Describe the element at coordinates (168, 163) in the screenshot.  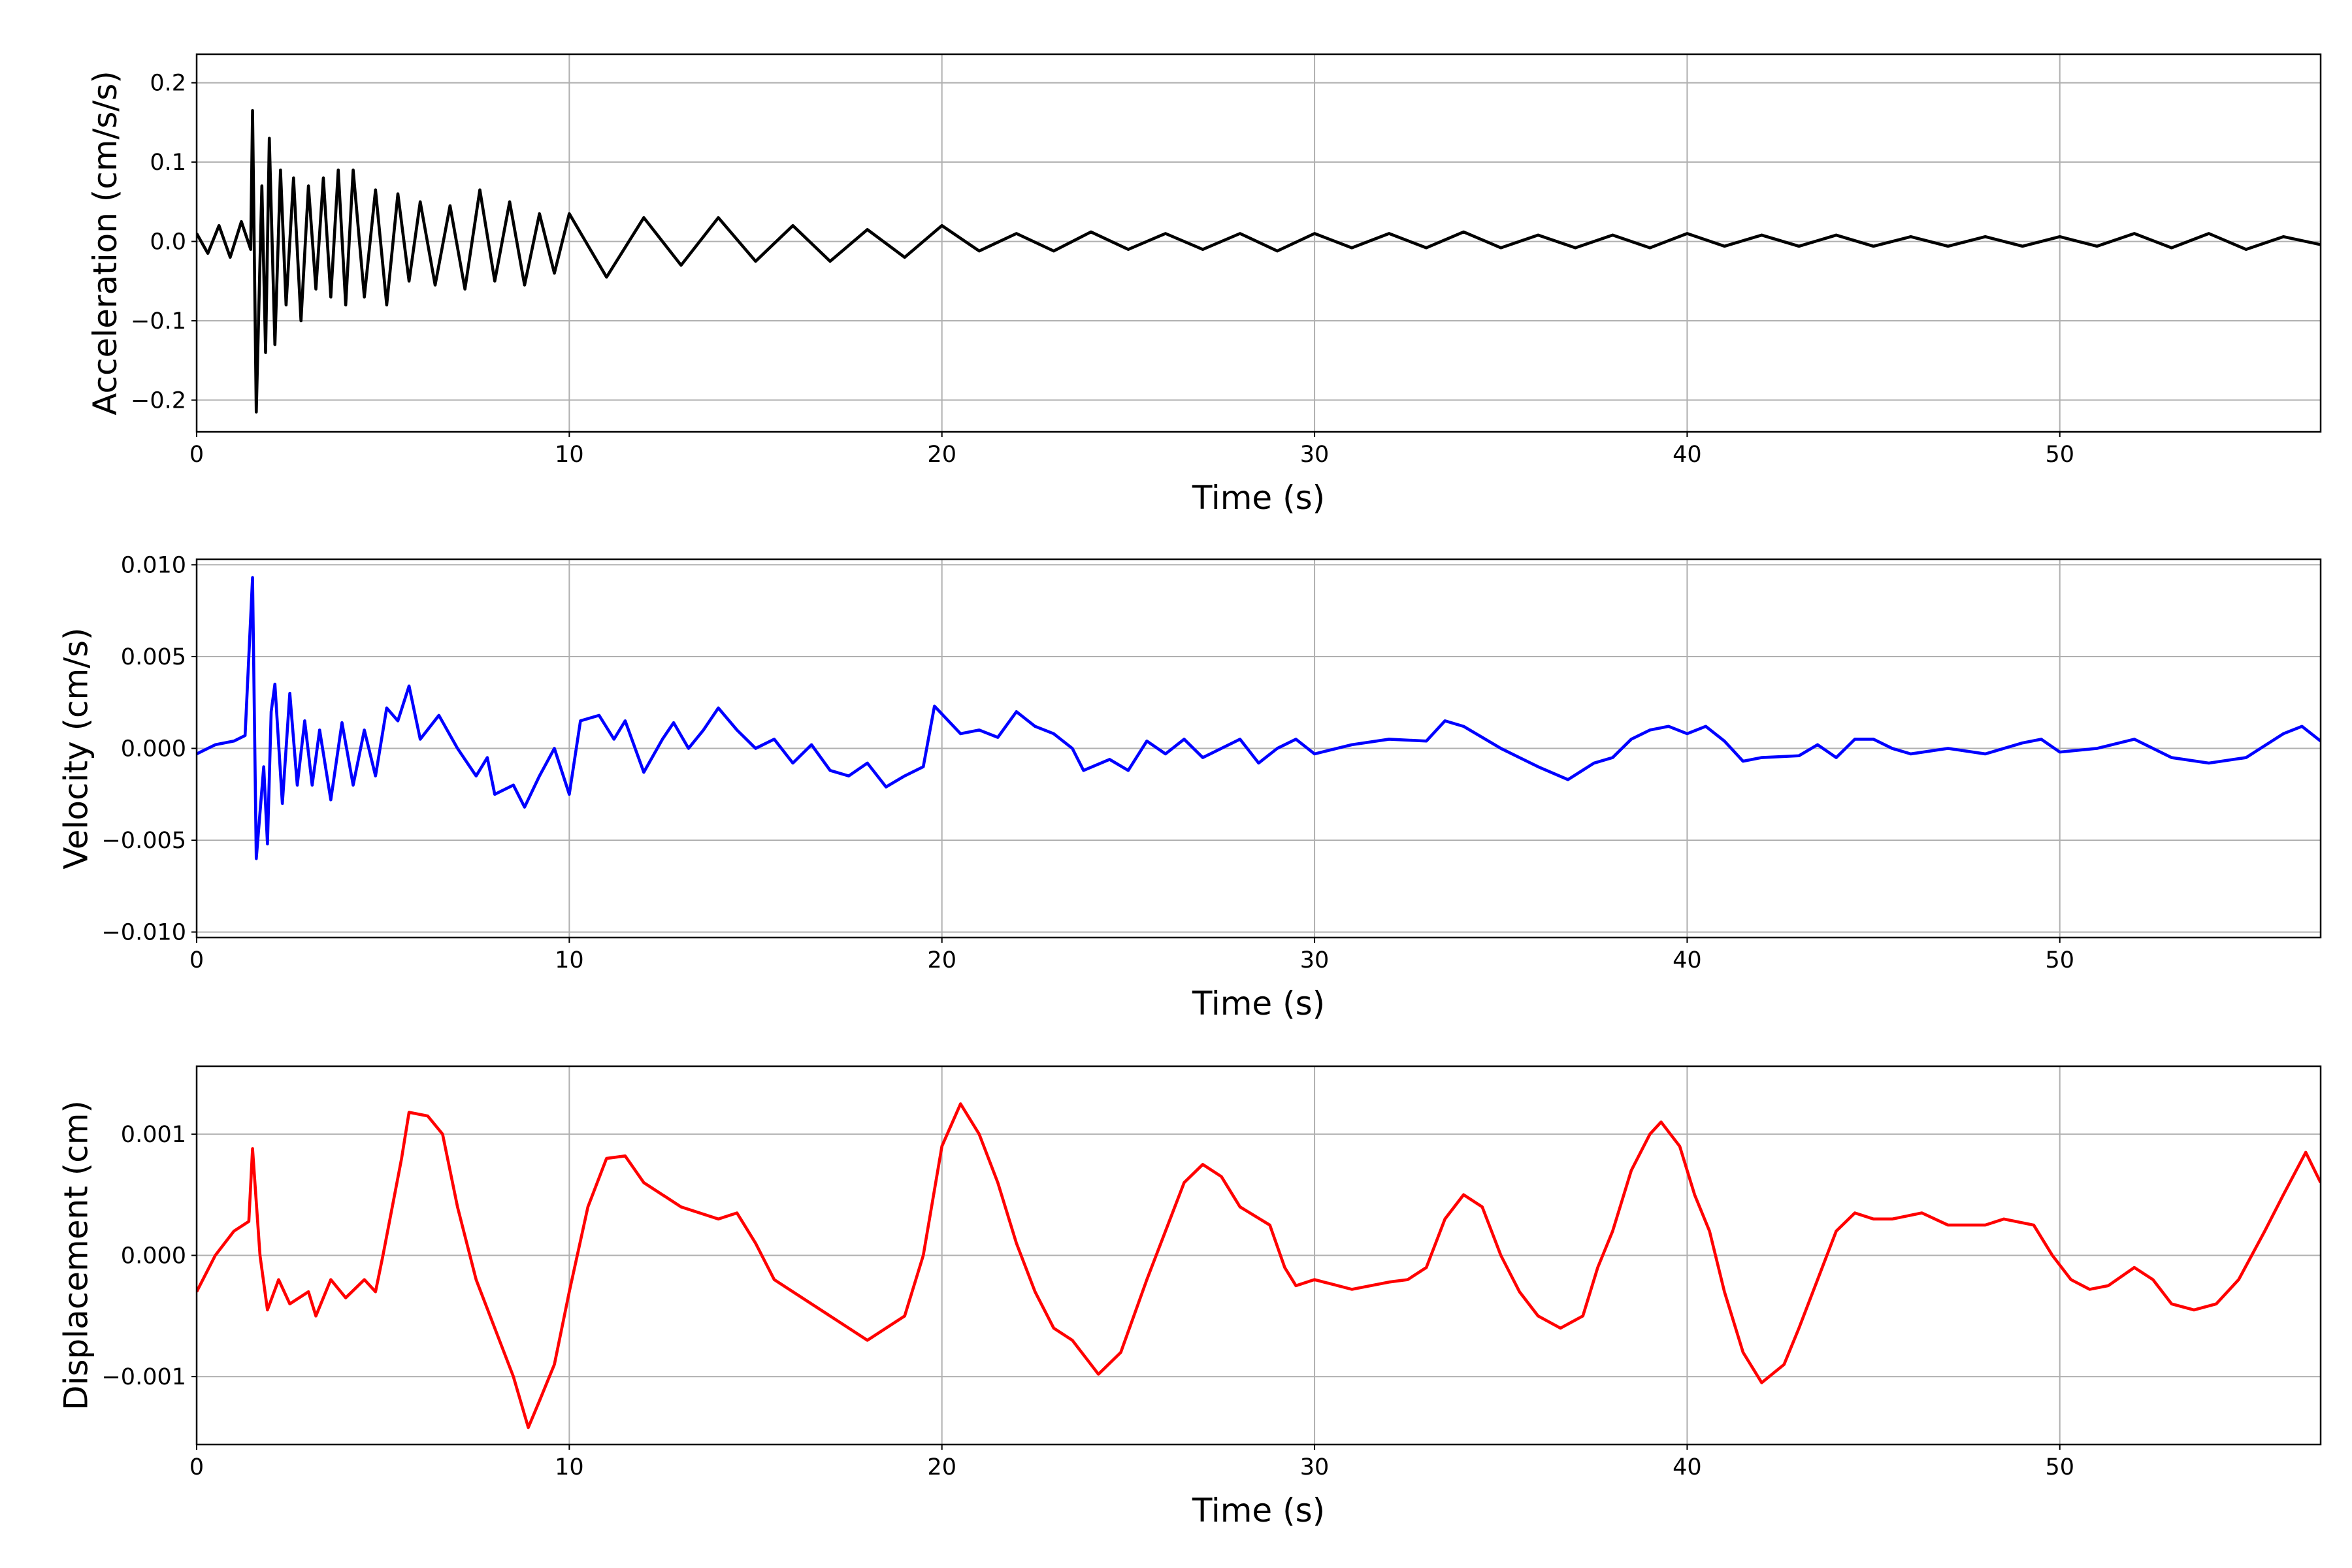
I see `y-tick-label: 0.1` at that location.